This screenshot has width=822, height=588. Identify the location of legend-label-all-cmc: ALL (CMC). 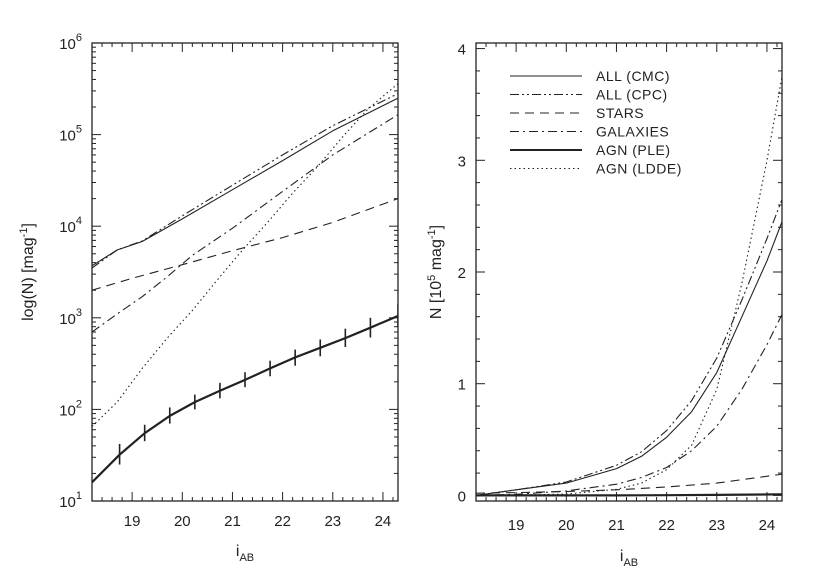
(633, 76).